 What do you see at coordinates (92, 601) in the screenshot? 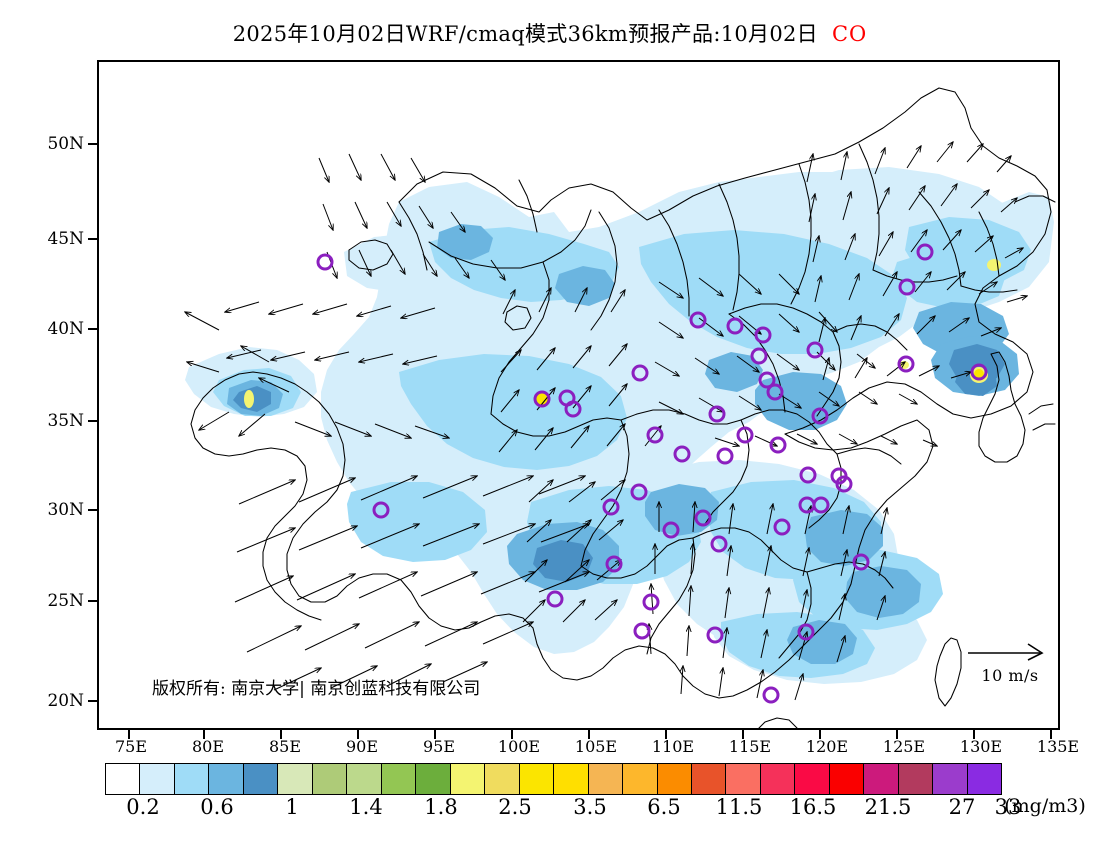
I see `y-tick-25n` at bounding box center [92, 601].